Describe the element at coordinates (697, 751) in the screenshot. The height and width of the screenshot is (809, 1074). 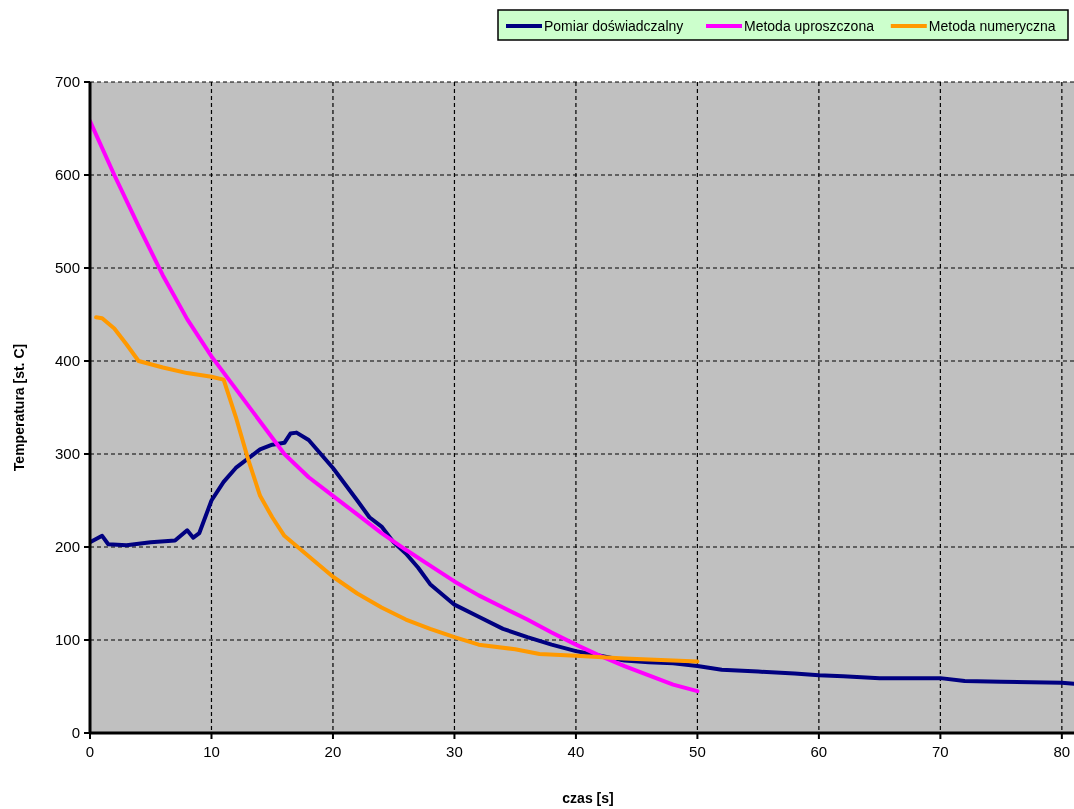
I see `x-tick-label: 50` at that location.